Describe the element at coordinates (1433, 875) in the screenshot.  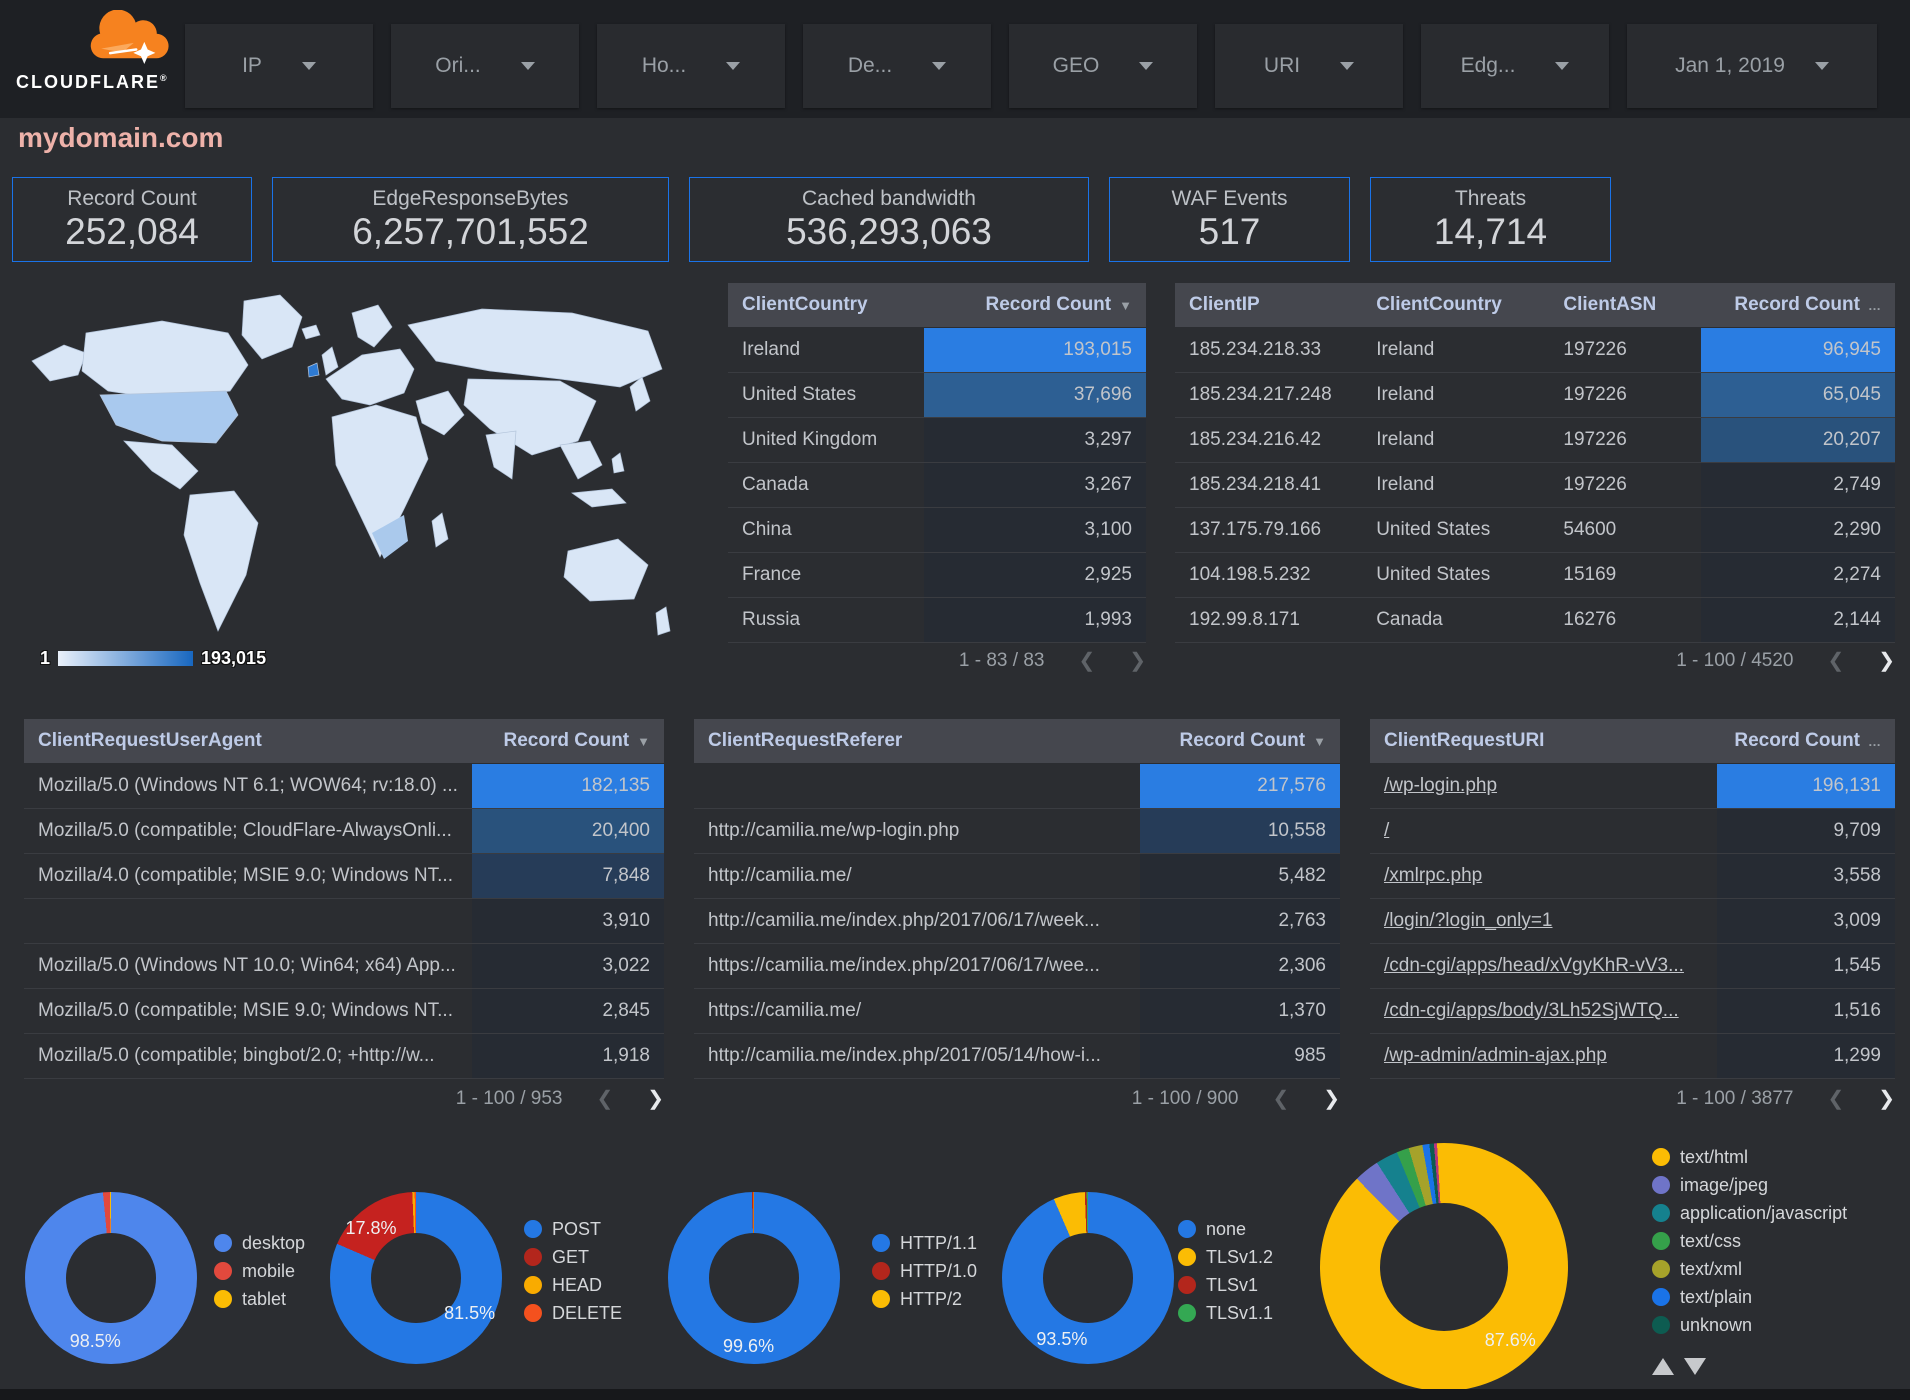
I see `uri-link: /xmlrpc.php` at that location.